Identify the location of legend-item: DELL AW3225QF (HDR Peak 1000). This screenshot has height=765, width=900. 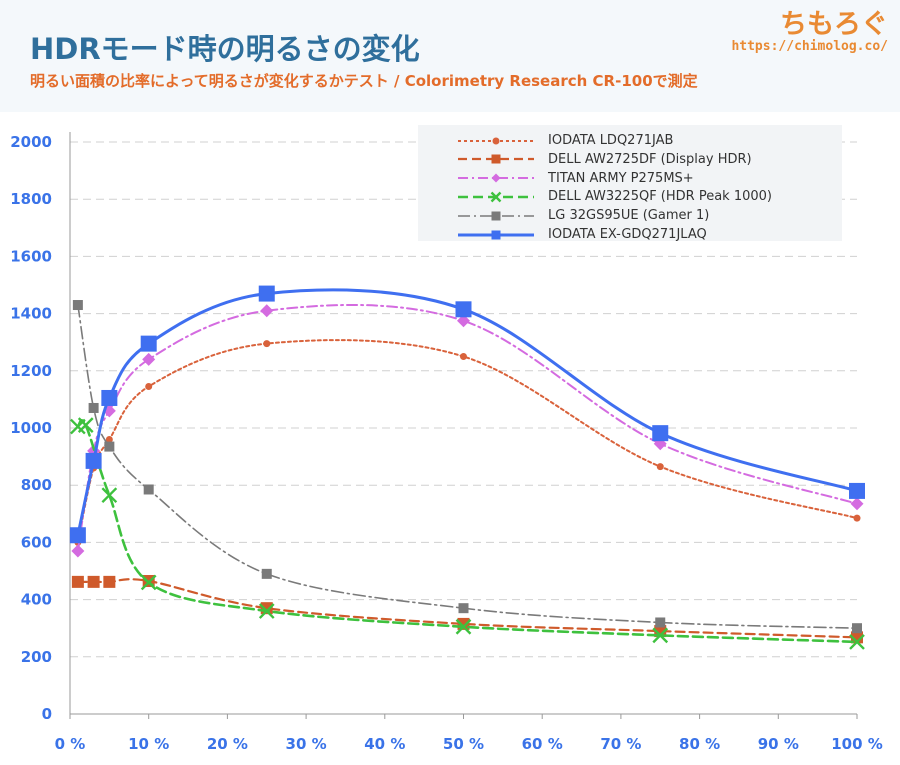
(630, 196).